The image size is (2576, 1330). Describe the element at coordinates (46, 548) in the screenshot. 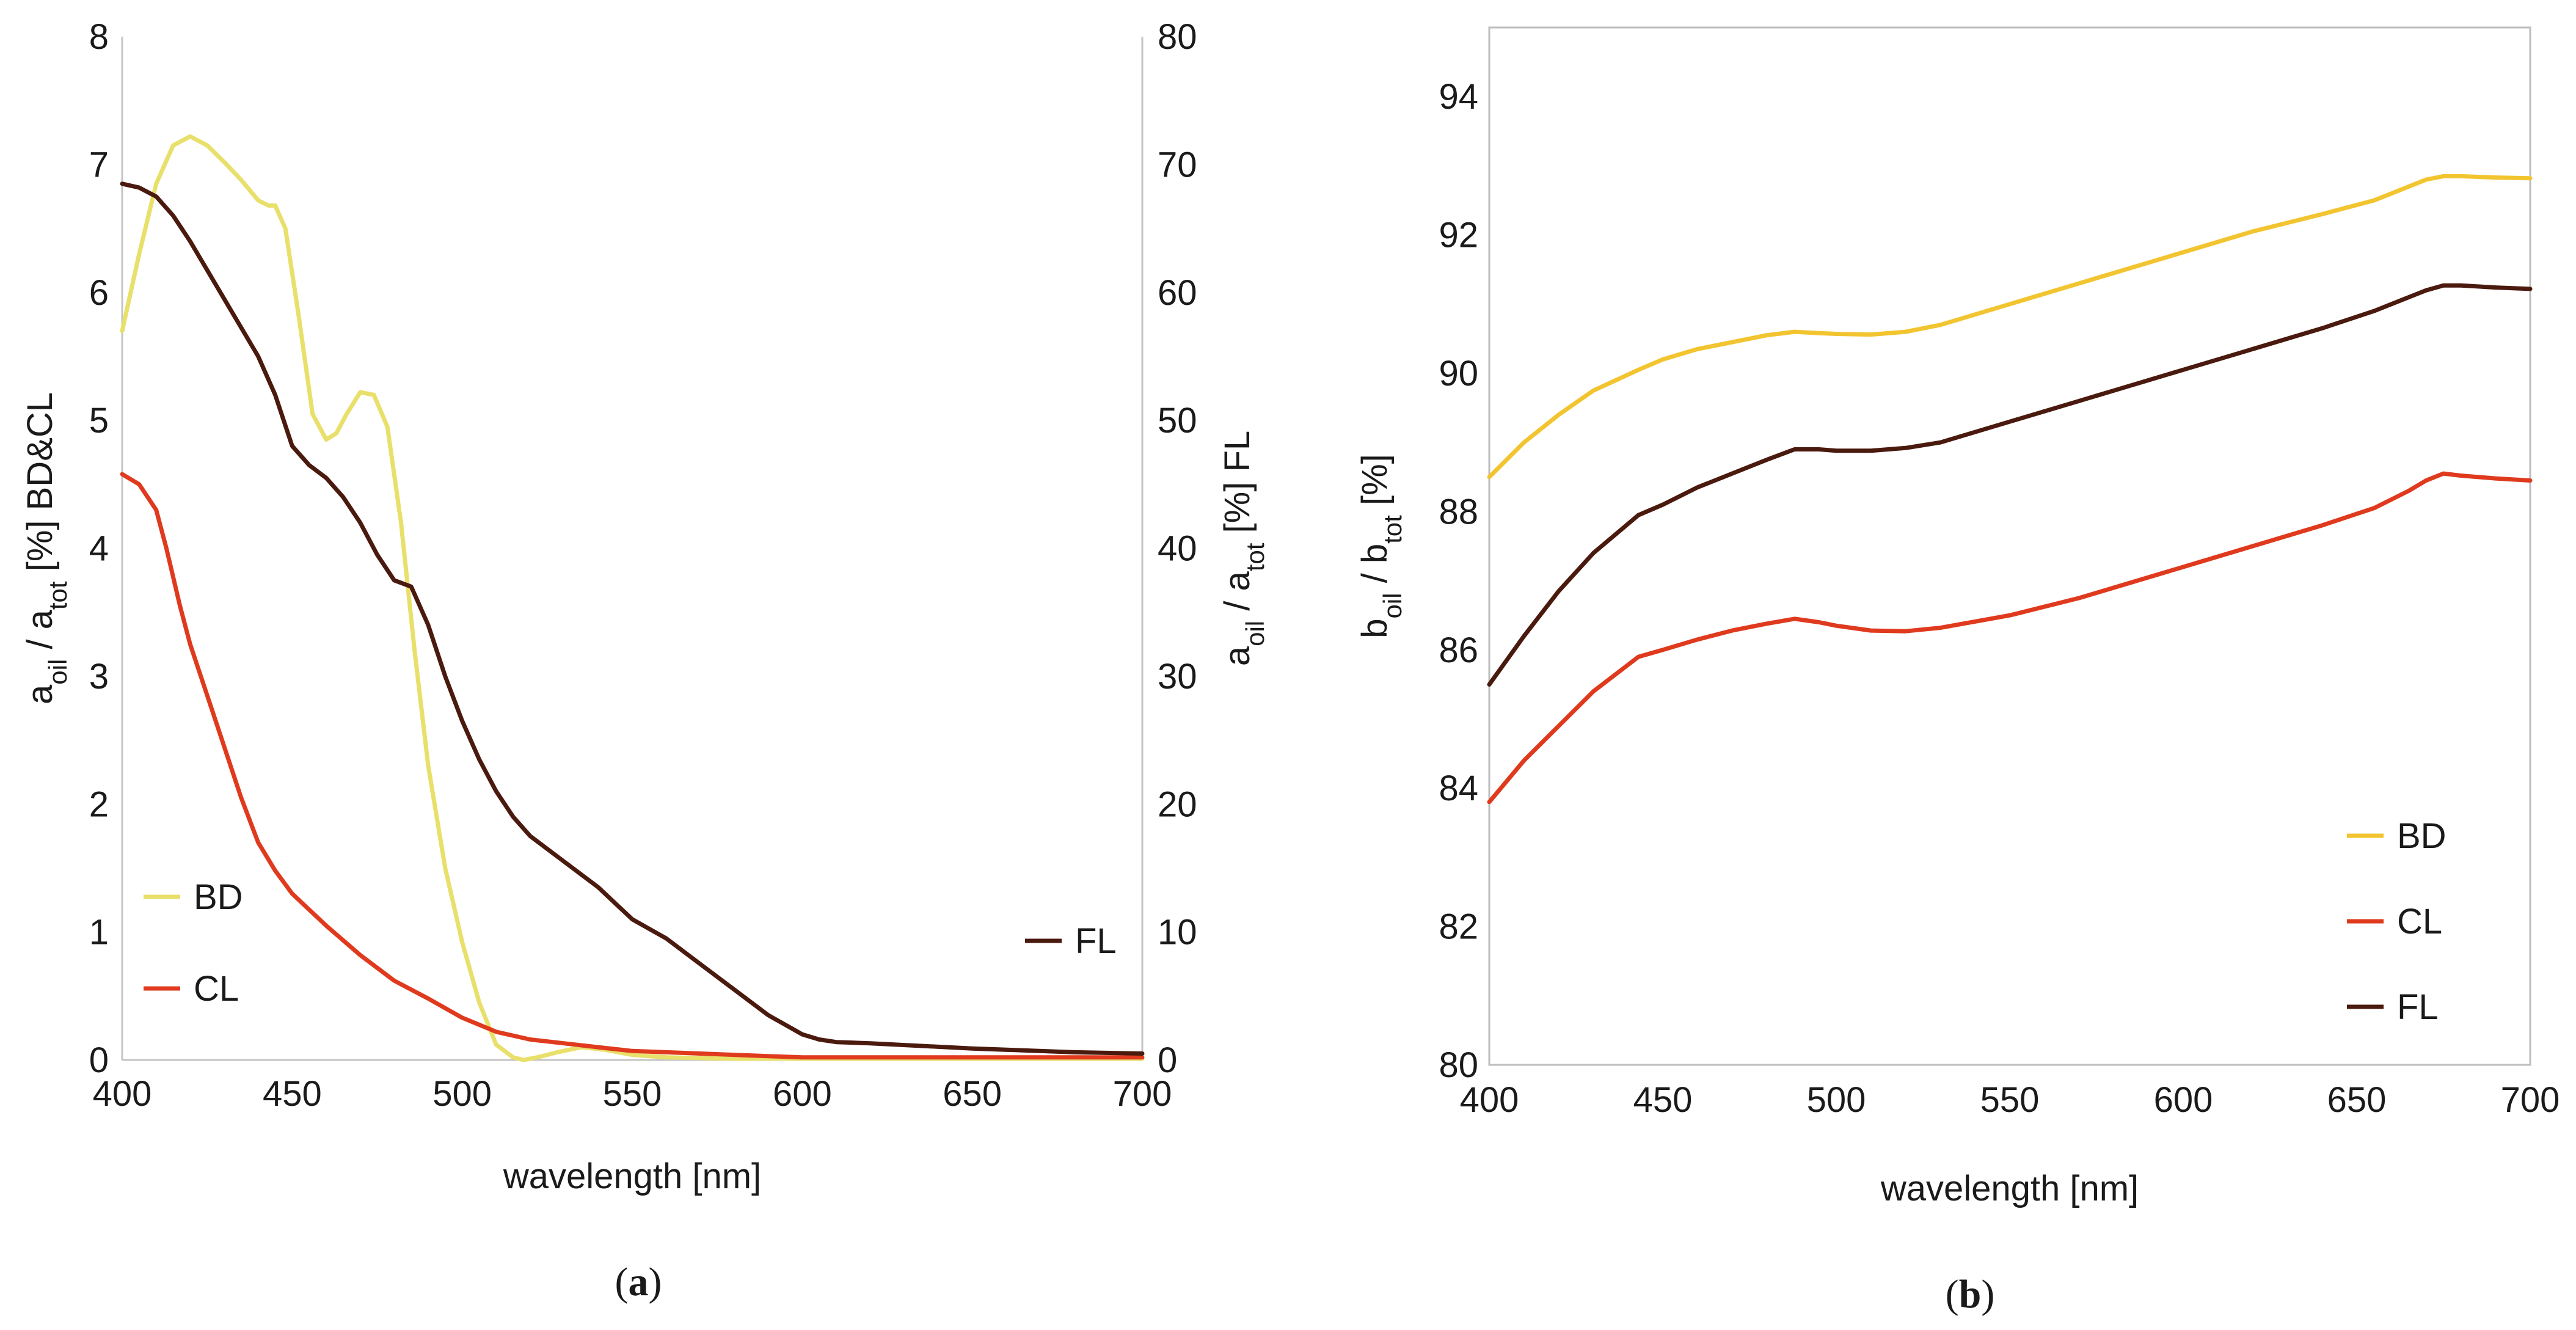

I see `y-axis-label: aoil / atot [%] BD&CL` at that location.